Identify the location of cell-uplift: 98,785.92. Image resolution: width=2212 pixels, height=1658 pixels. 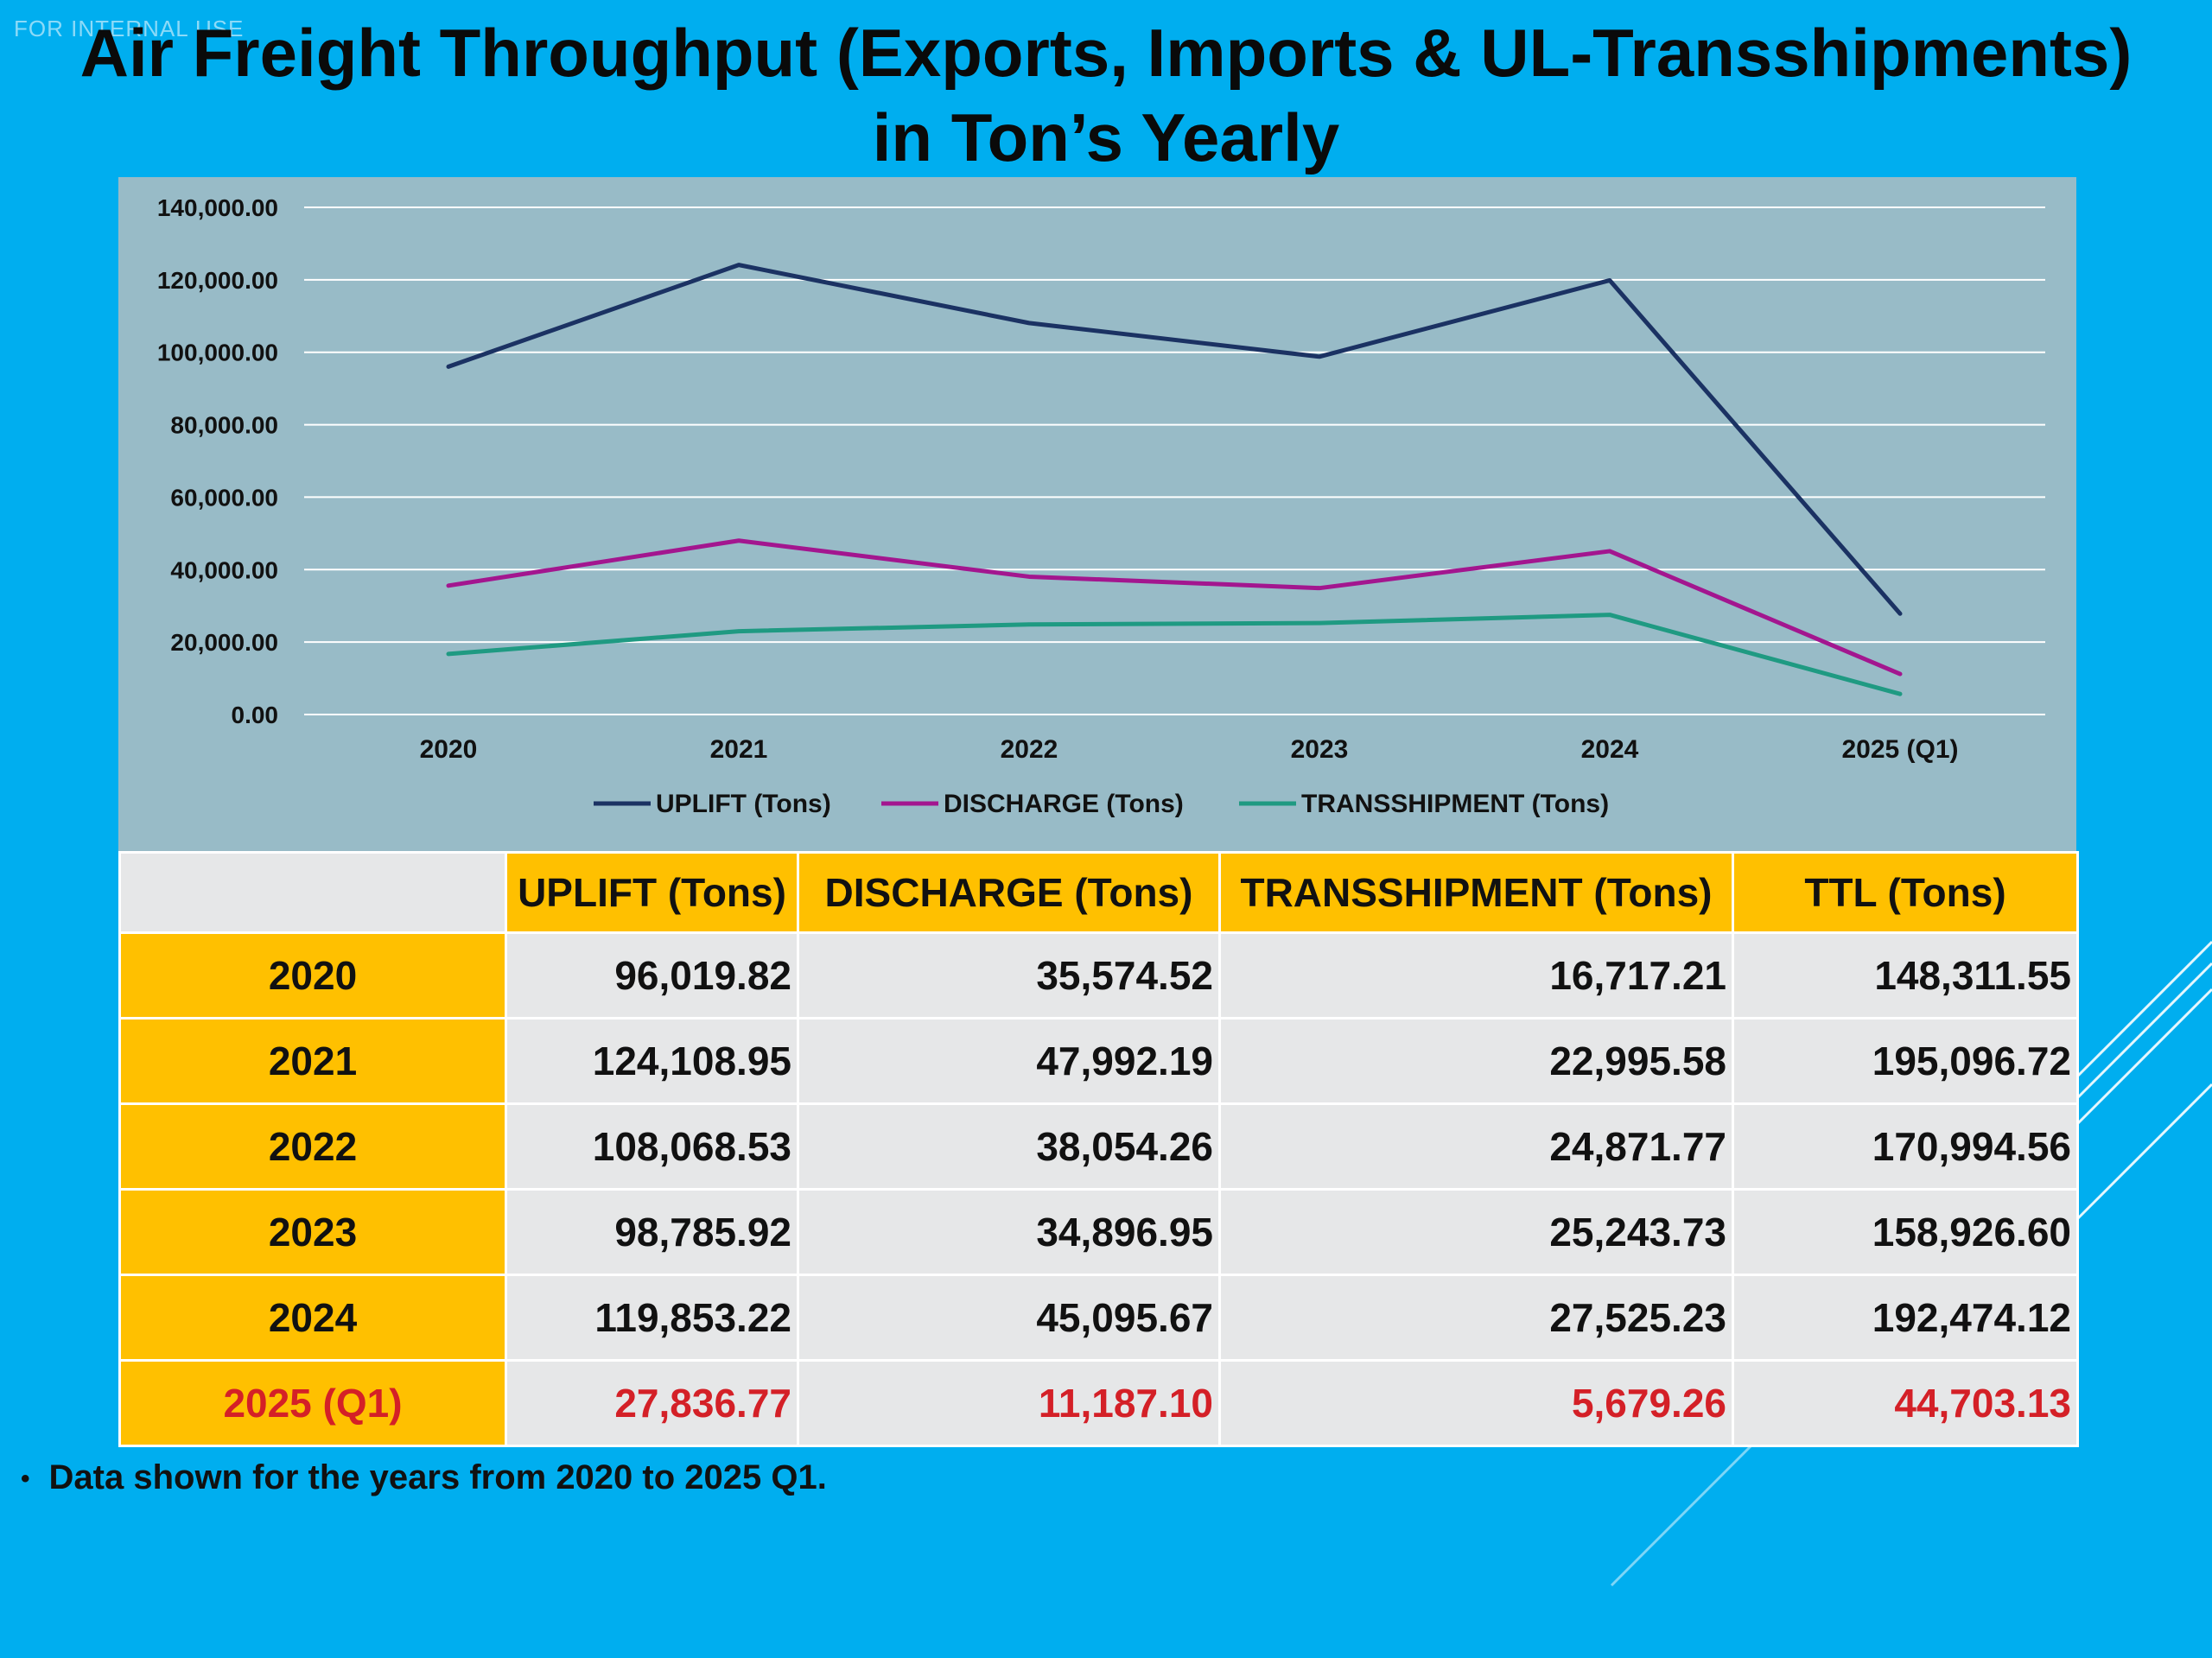
(652, 1232).